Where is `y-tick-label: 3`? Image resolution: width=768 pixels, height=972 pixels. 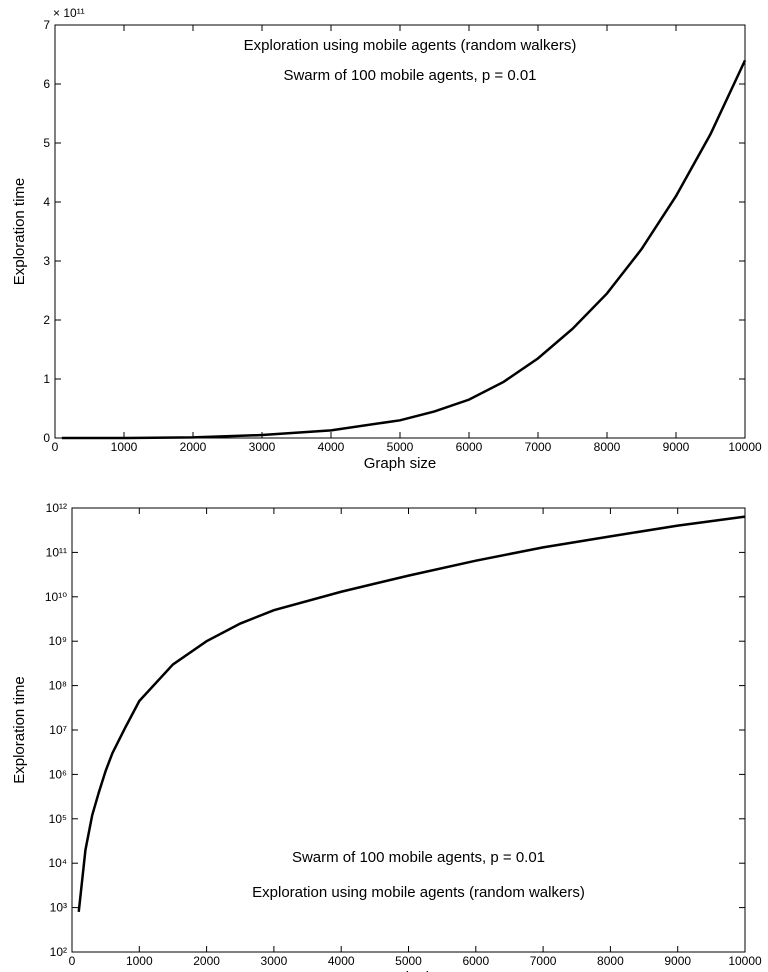
y-tick-label: 3 is located at coordinates (46, 261).